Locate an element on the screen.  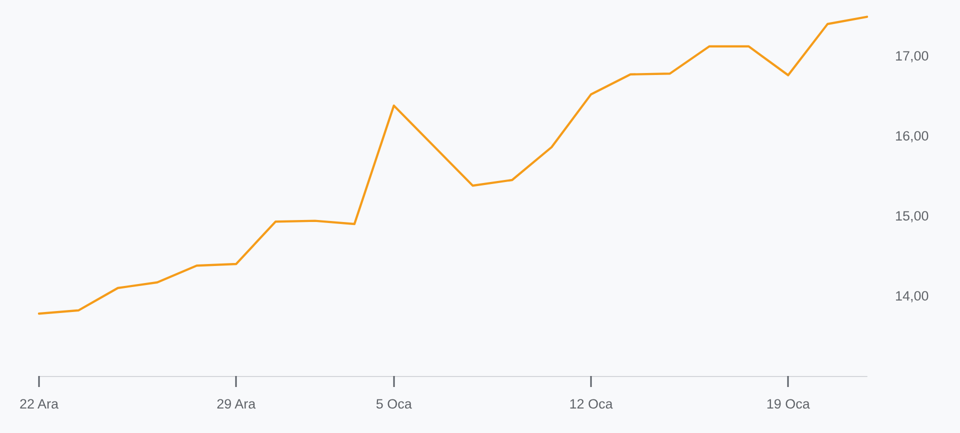
x-tick-label: 19 Oca is located at coordinates (788, 404).